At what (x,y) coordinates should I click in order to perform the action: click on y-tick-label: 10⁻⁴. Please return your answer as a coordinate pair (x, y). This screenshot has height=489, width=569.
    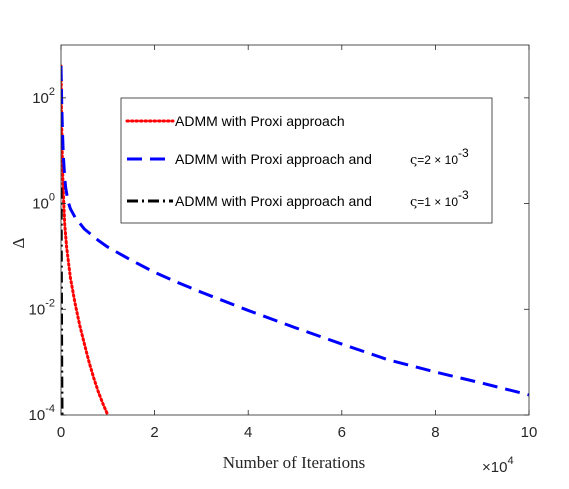
    Looking at the image, I should click on (42, 413).